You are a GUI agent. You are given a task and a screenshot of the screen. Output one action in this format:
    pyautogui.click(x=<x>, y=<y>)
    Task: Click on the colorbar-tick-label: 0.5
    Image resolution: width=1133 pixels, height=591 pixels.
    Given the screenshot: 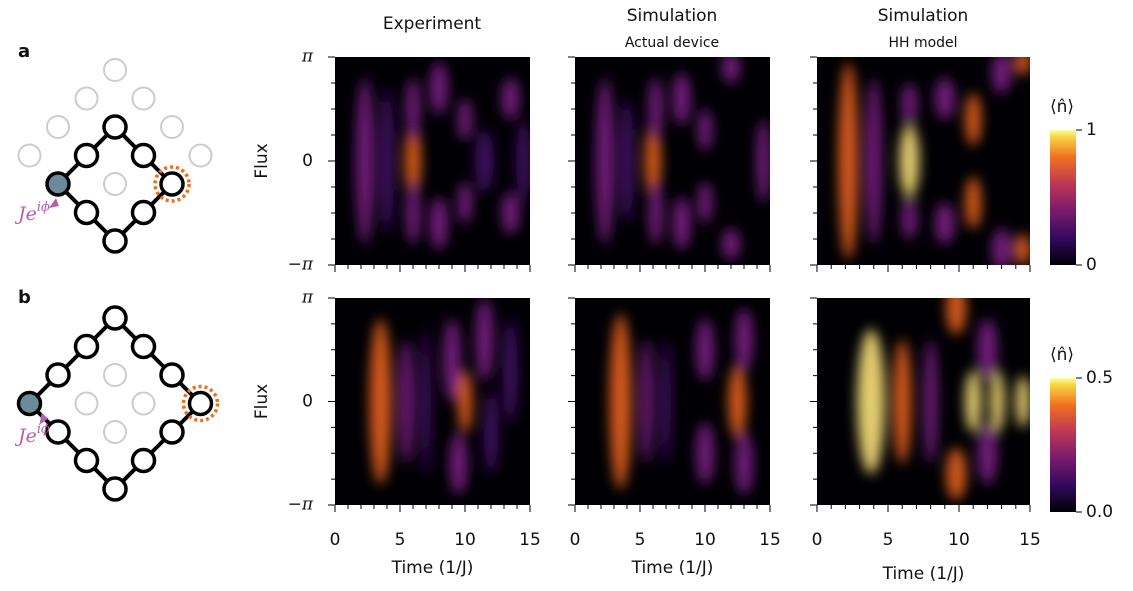 What is the action you would take?
    pyautogui.click(x=1099, y=378)
    